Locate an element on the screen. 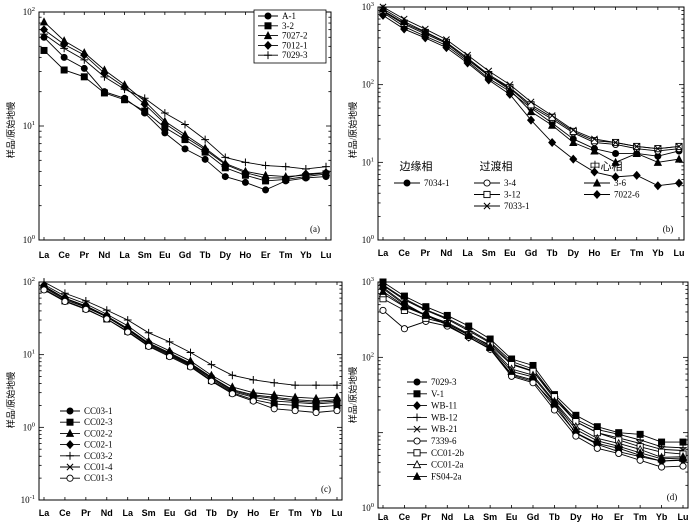 The image size is (700, 528). legend-label-7012-1: 7012-1 is located at coordinates (295, 45).